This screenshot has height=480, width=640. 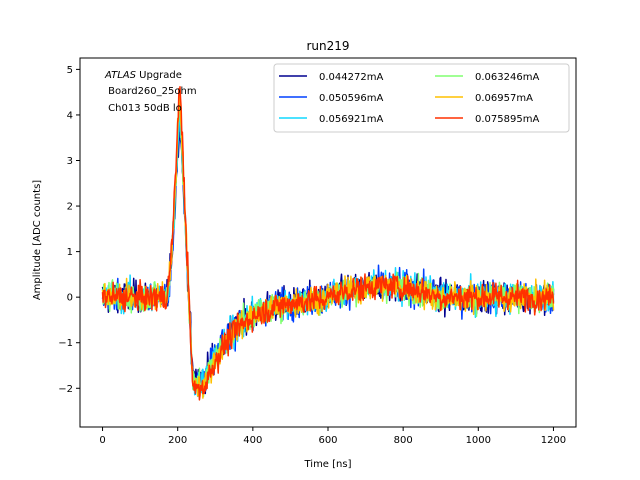 I want to click on annotation-atlas-italic: ATLAS, so click(x=120, y=75).